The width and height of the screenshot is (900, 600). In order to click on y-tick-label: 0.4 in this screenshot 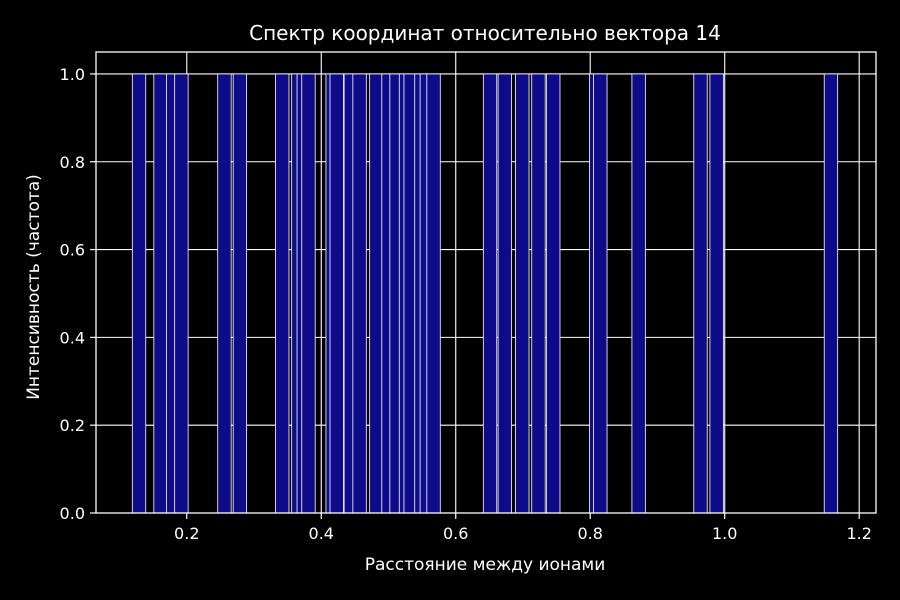, I will do `click(72, 337)`.